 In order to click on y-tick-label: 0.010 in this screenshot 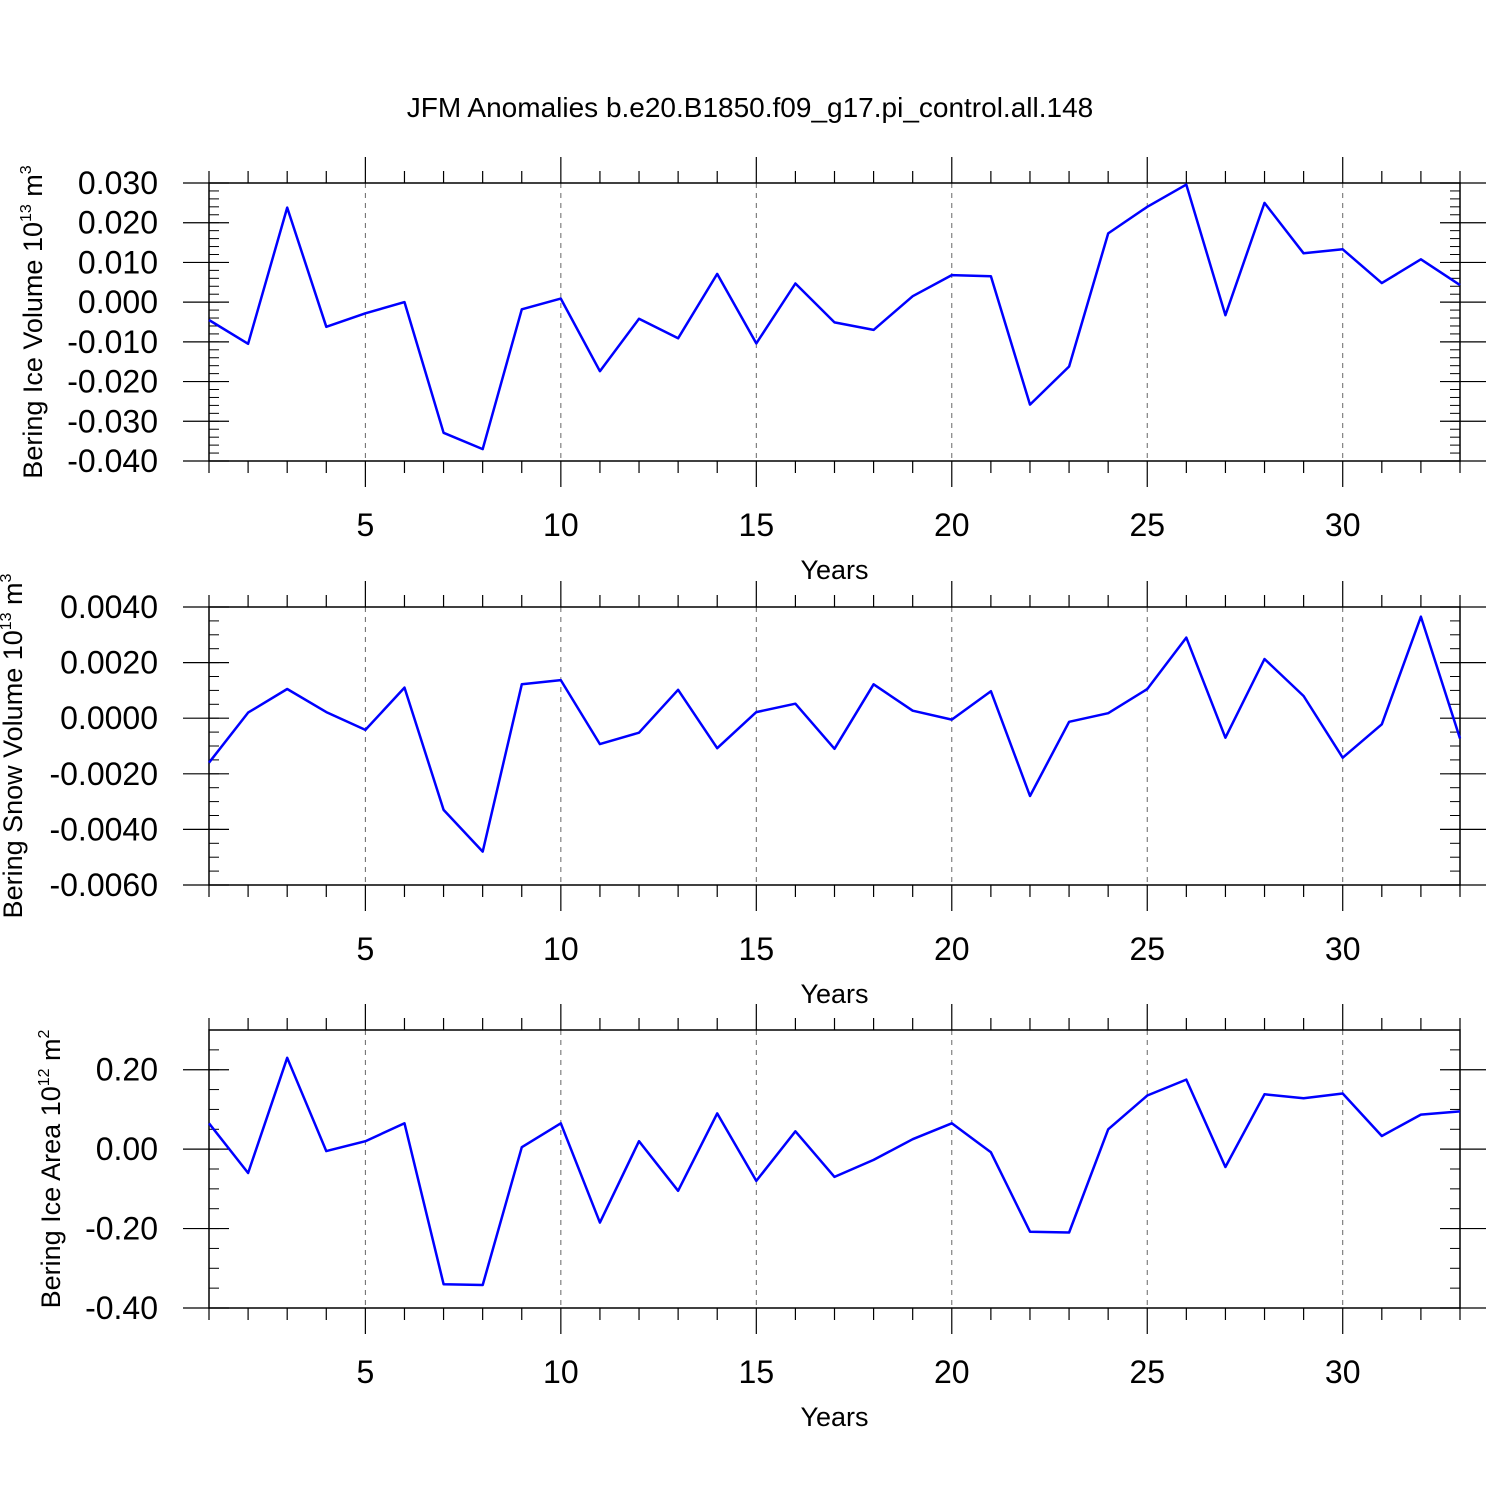, I will do `click(118, 262)`.